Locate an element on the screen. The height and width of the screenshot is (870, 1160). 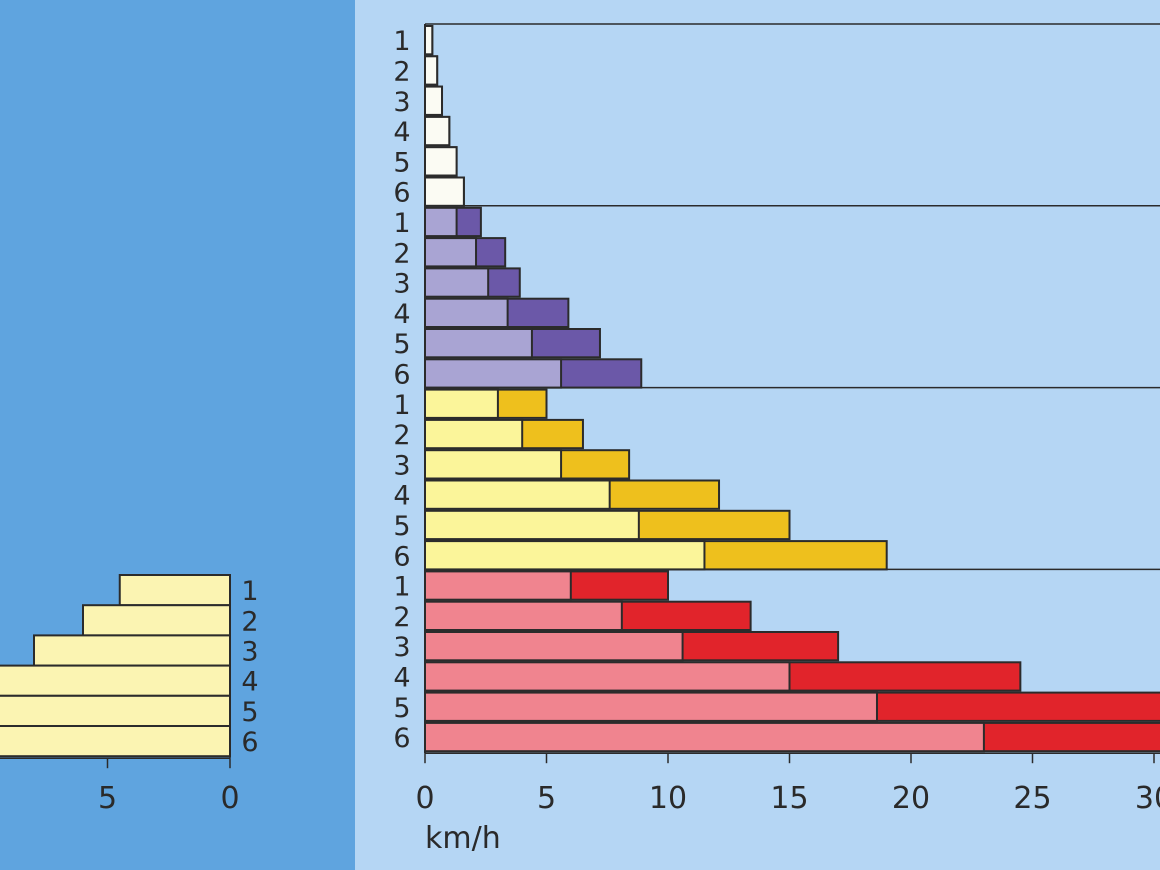
left-category-label-2: 2 is located at coordinates (249, 621).